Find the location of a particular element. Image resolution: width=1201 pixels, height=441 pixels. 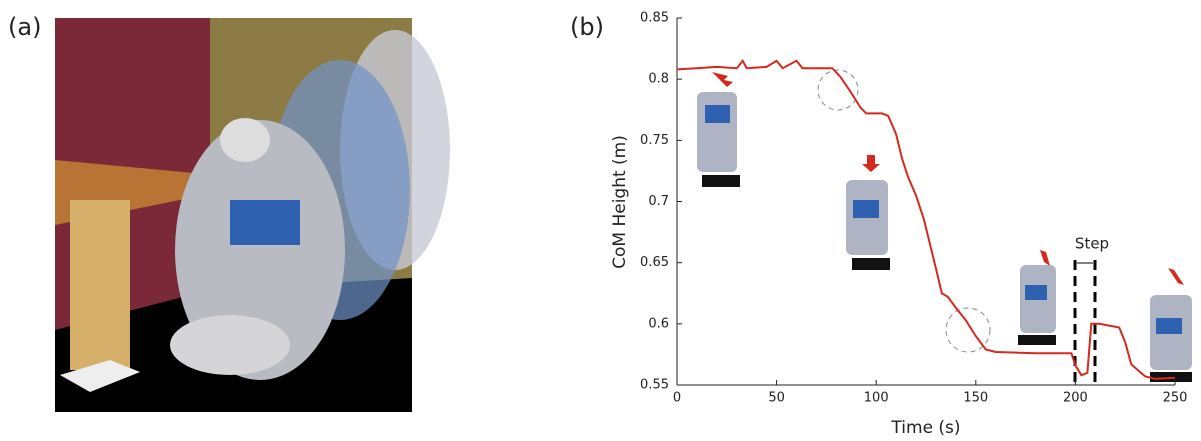

robot-head is located at coordinates (245, 140).